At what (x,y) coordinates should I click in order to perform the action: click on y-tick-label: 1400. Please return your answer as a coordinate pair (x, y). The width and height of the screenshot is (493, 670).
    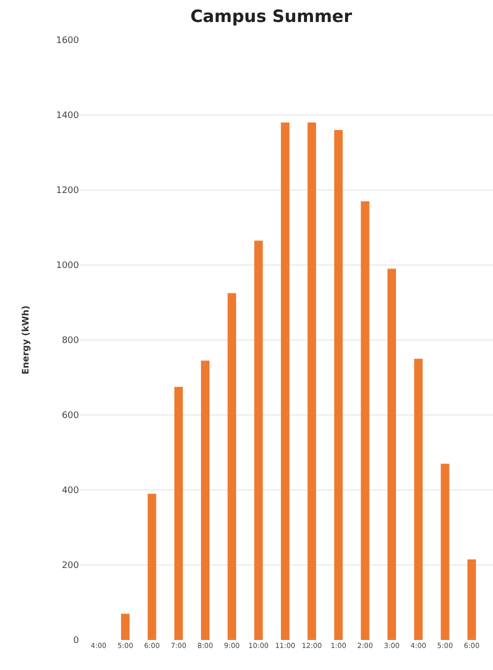
    Looking at the image, I should click on (68, 116).